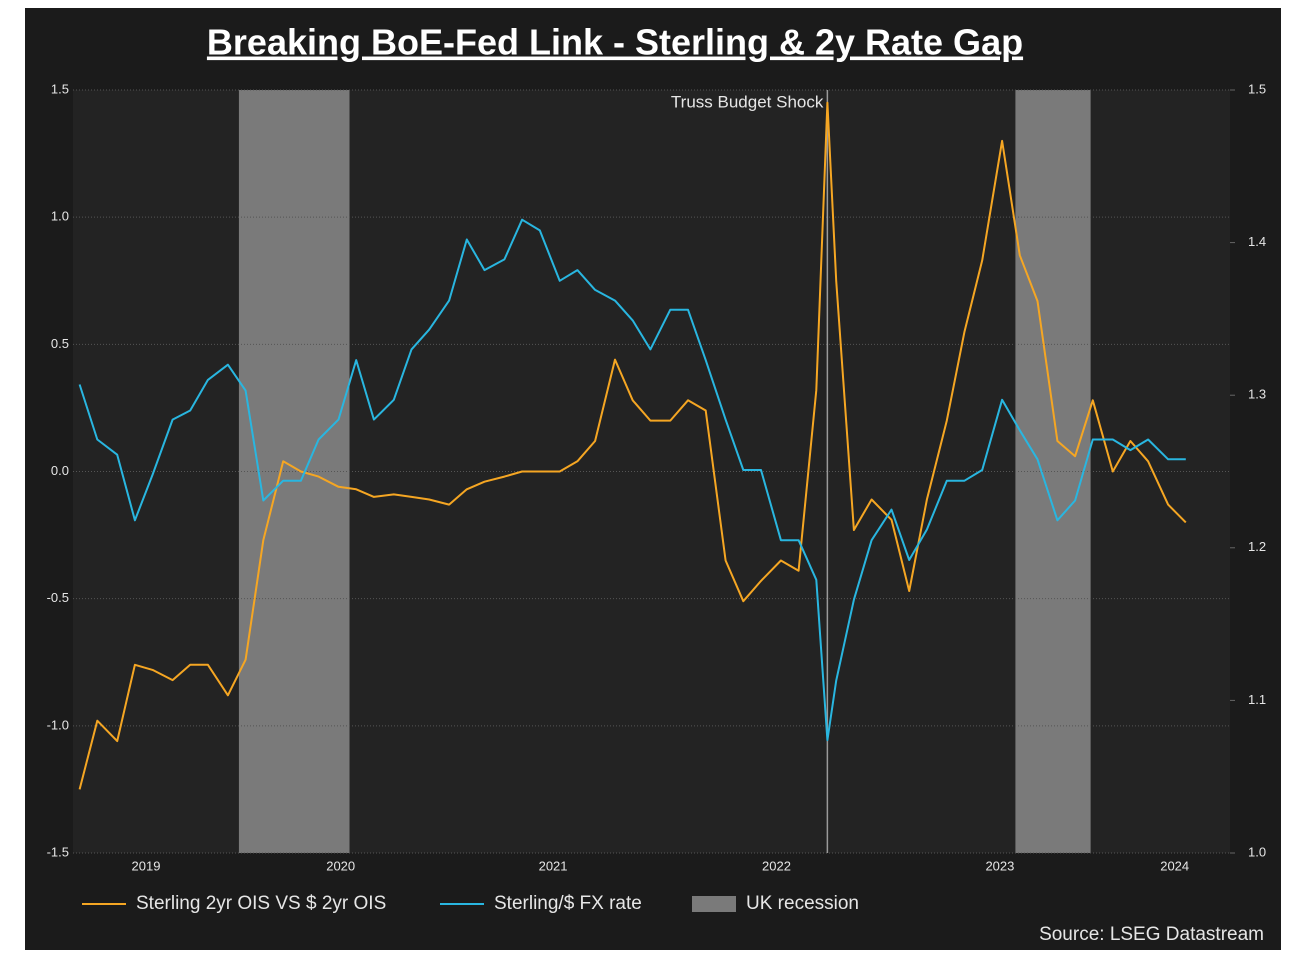  What do you see at coordinates (1151, 934) in the screenshot?
I see `source: Source: LSEG Datastream` at bounding box center [1151, 934].